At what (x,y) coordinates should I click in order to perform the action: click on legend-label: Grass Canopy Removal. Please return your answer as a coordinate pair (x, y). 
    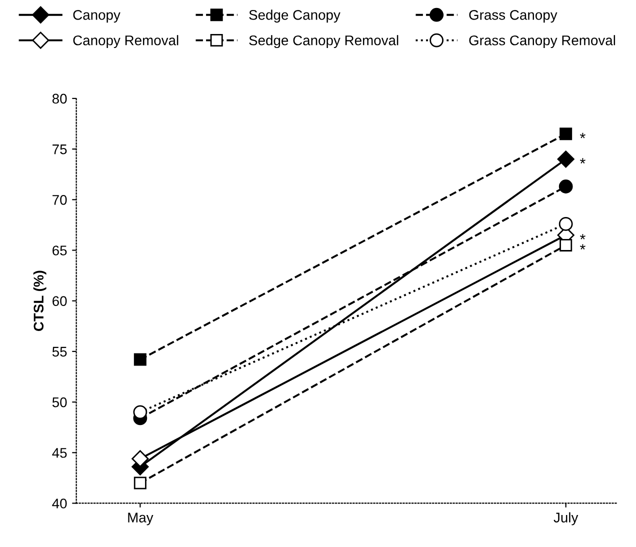
    Looking at the image, I should click on (542, 41).